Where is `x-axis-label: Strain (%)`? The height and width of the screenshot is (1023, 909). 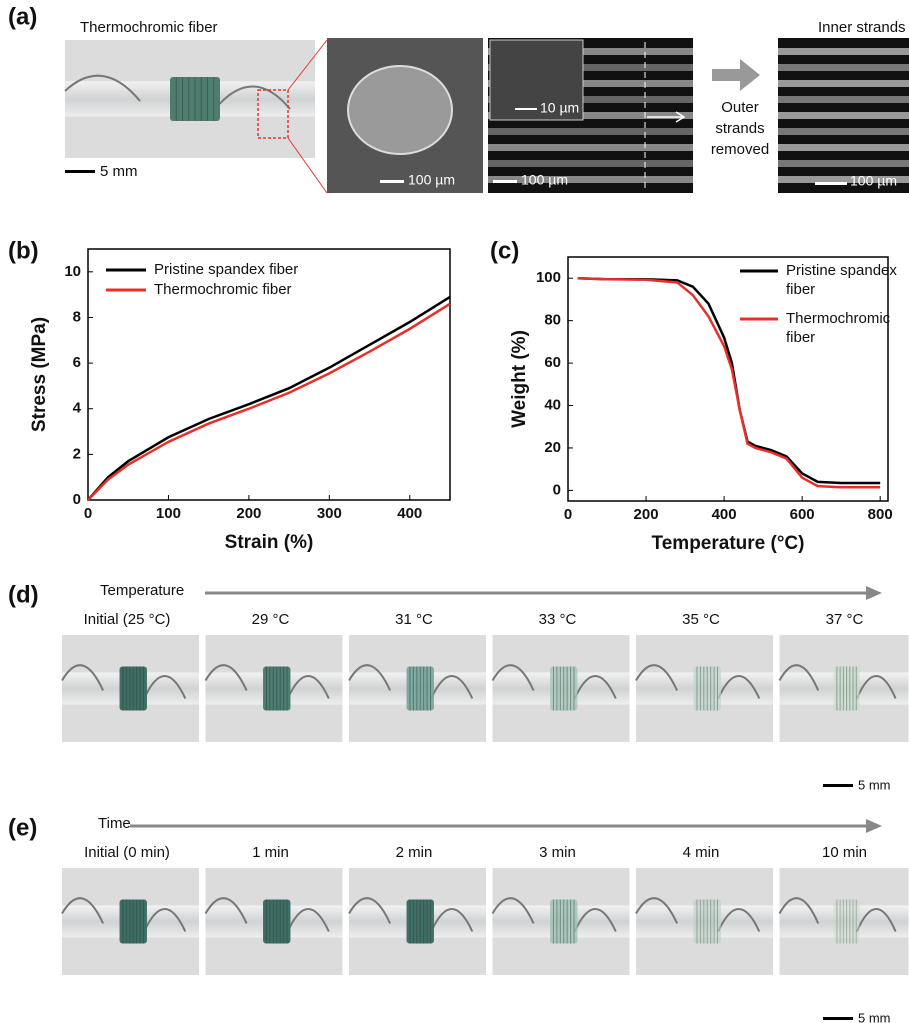
x-axis-label: Strain (%) is located at coordinates (269, 542).